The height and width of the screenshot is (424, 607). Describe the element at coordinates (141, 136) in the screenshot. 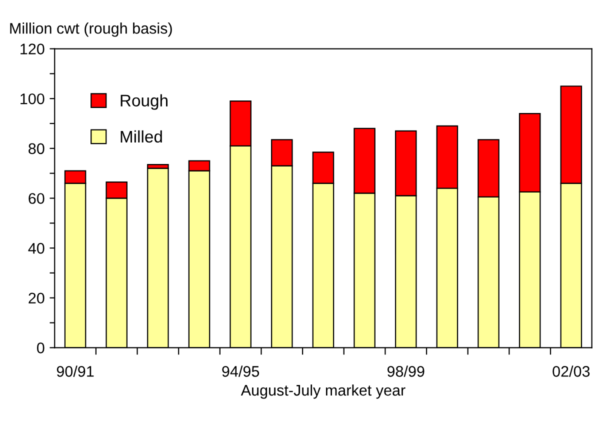

I see `legend-label: Milled` at that location.